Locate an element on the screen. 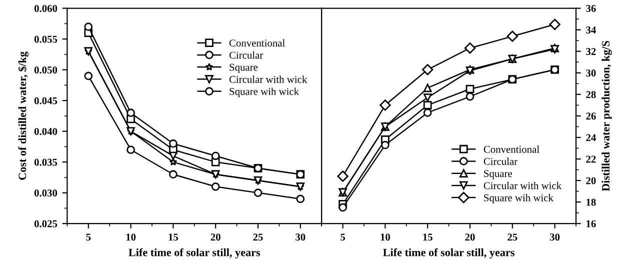 Image resolution: width=640 pixels, height=276 pixels. y-tick-label: 24 is located at coordinates (591, 138).